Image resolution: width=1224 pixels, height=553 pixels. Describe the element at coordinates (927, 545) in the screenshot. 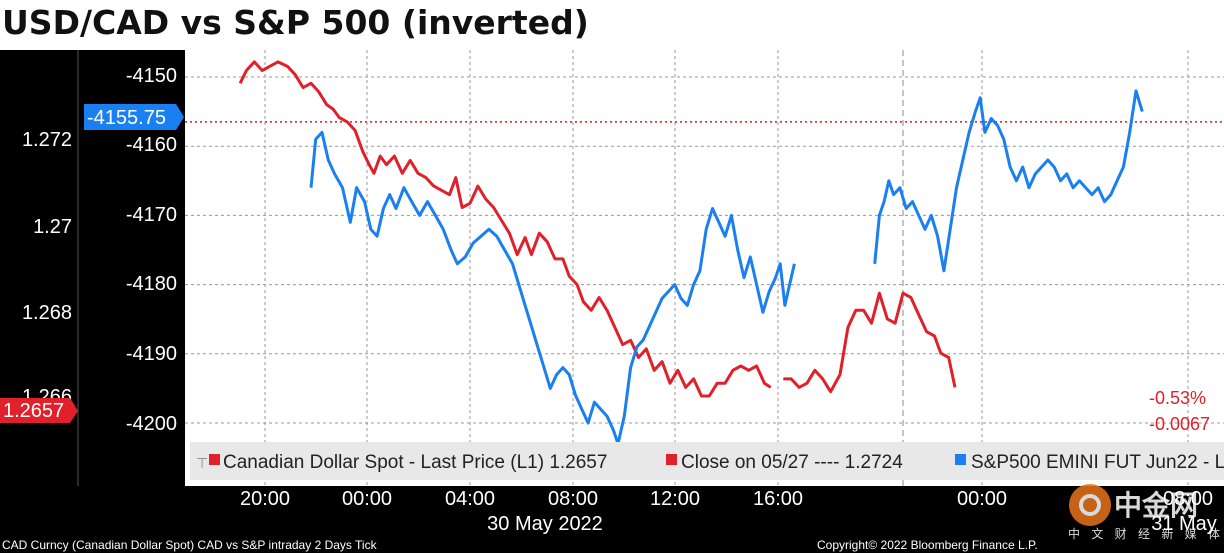

I see `footer-copyright: Copyright© 2022 Bloomberg Finance L.P.` at that location.